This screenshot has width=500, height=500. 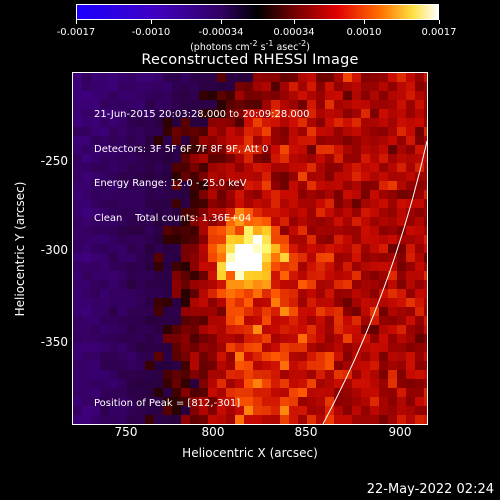 What do you see at coordinates (250, 453) in the screenshot?
I see `x-axis-label: Heliocentric X (arcsec)` at bounding box center [250, 453].